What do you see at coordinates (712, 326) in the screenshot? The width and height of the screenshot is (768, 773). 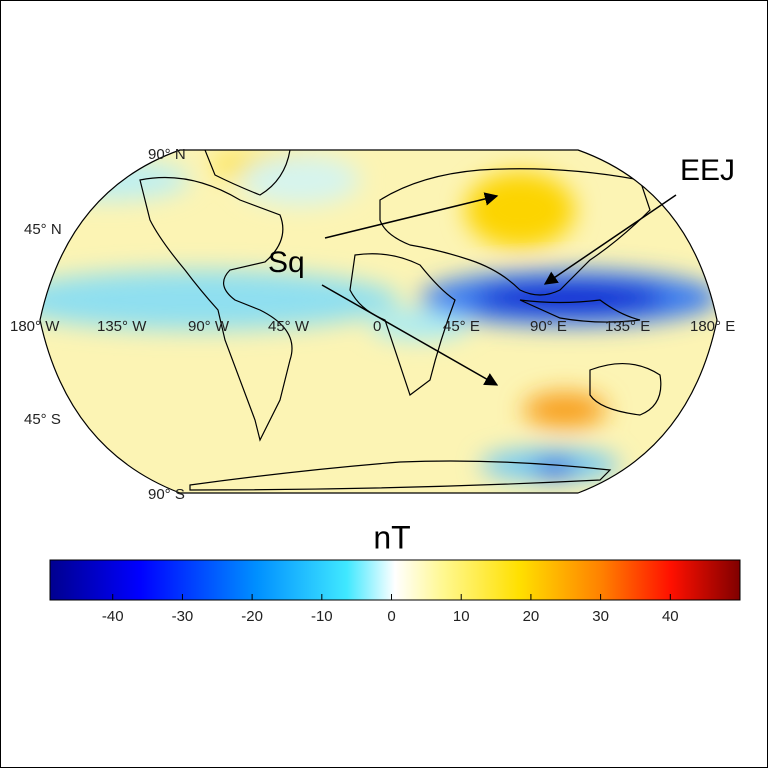 I see `longitude-label: 180° E` at bounding box center [712, 326].